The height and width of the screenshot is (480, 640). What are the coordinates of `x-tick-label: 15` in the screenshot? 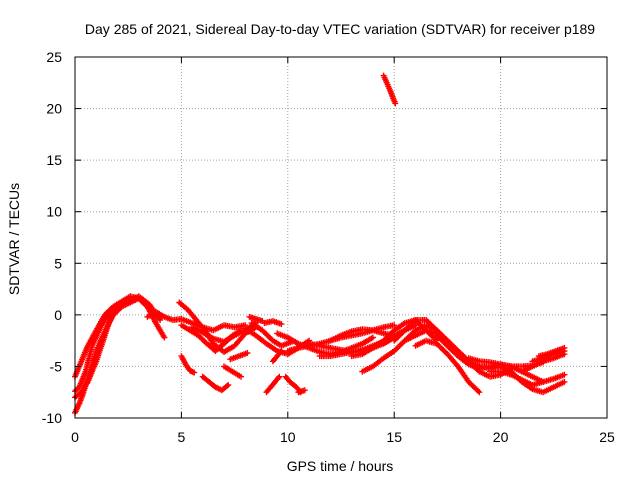 It's located at (394, 437).